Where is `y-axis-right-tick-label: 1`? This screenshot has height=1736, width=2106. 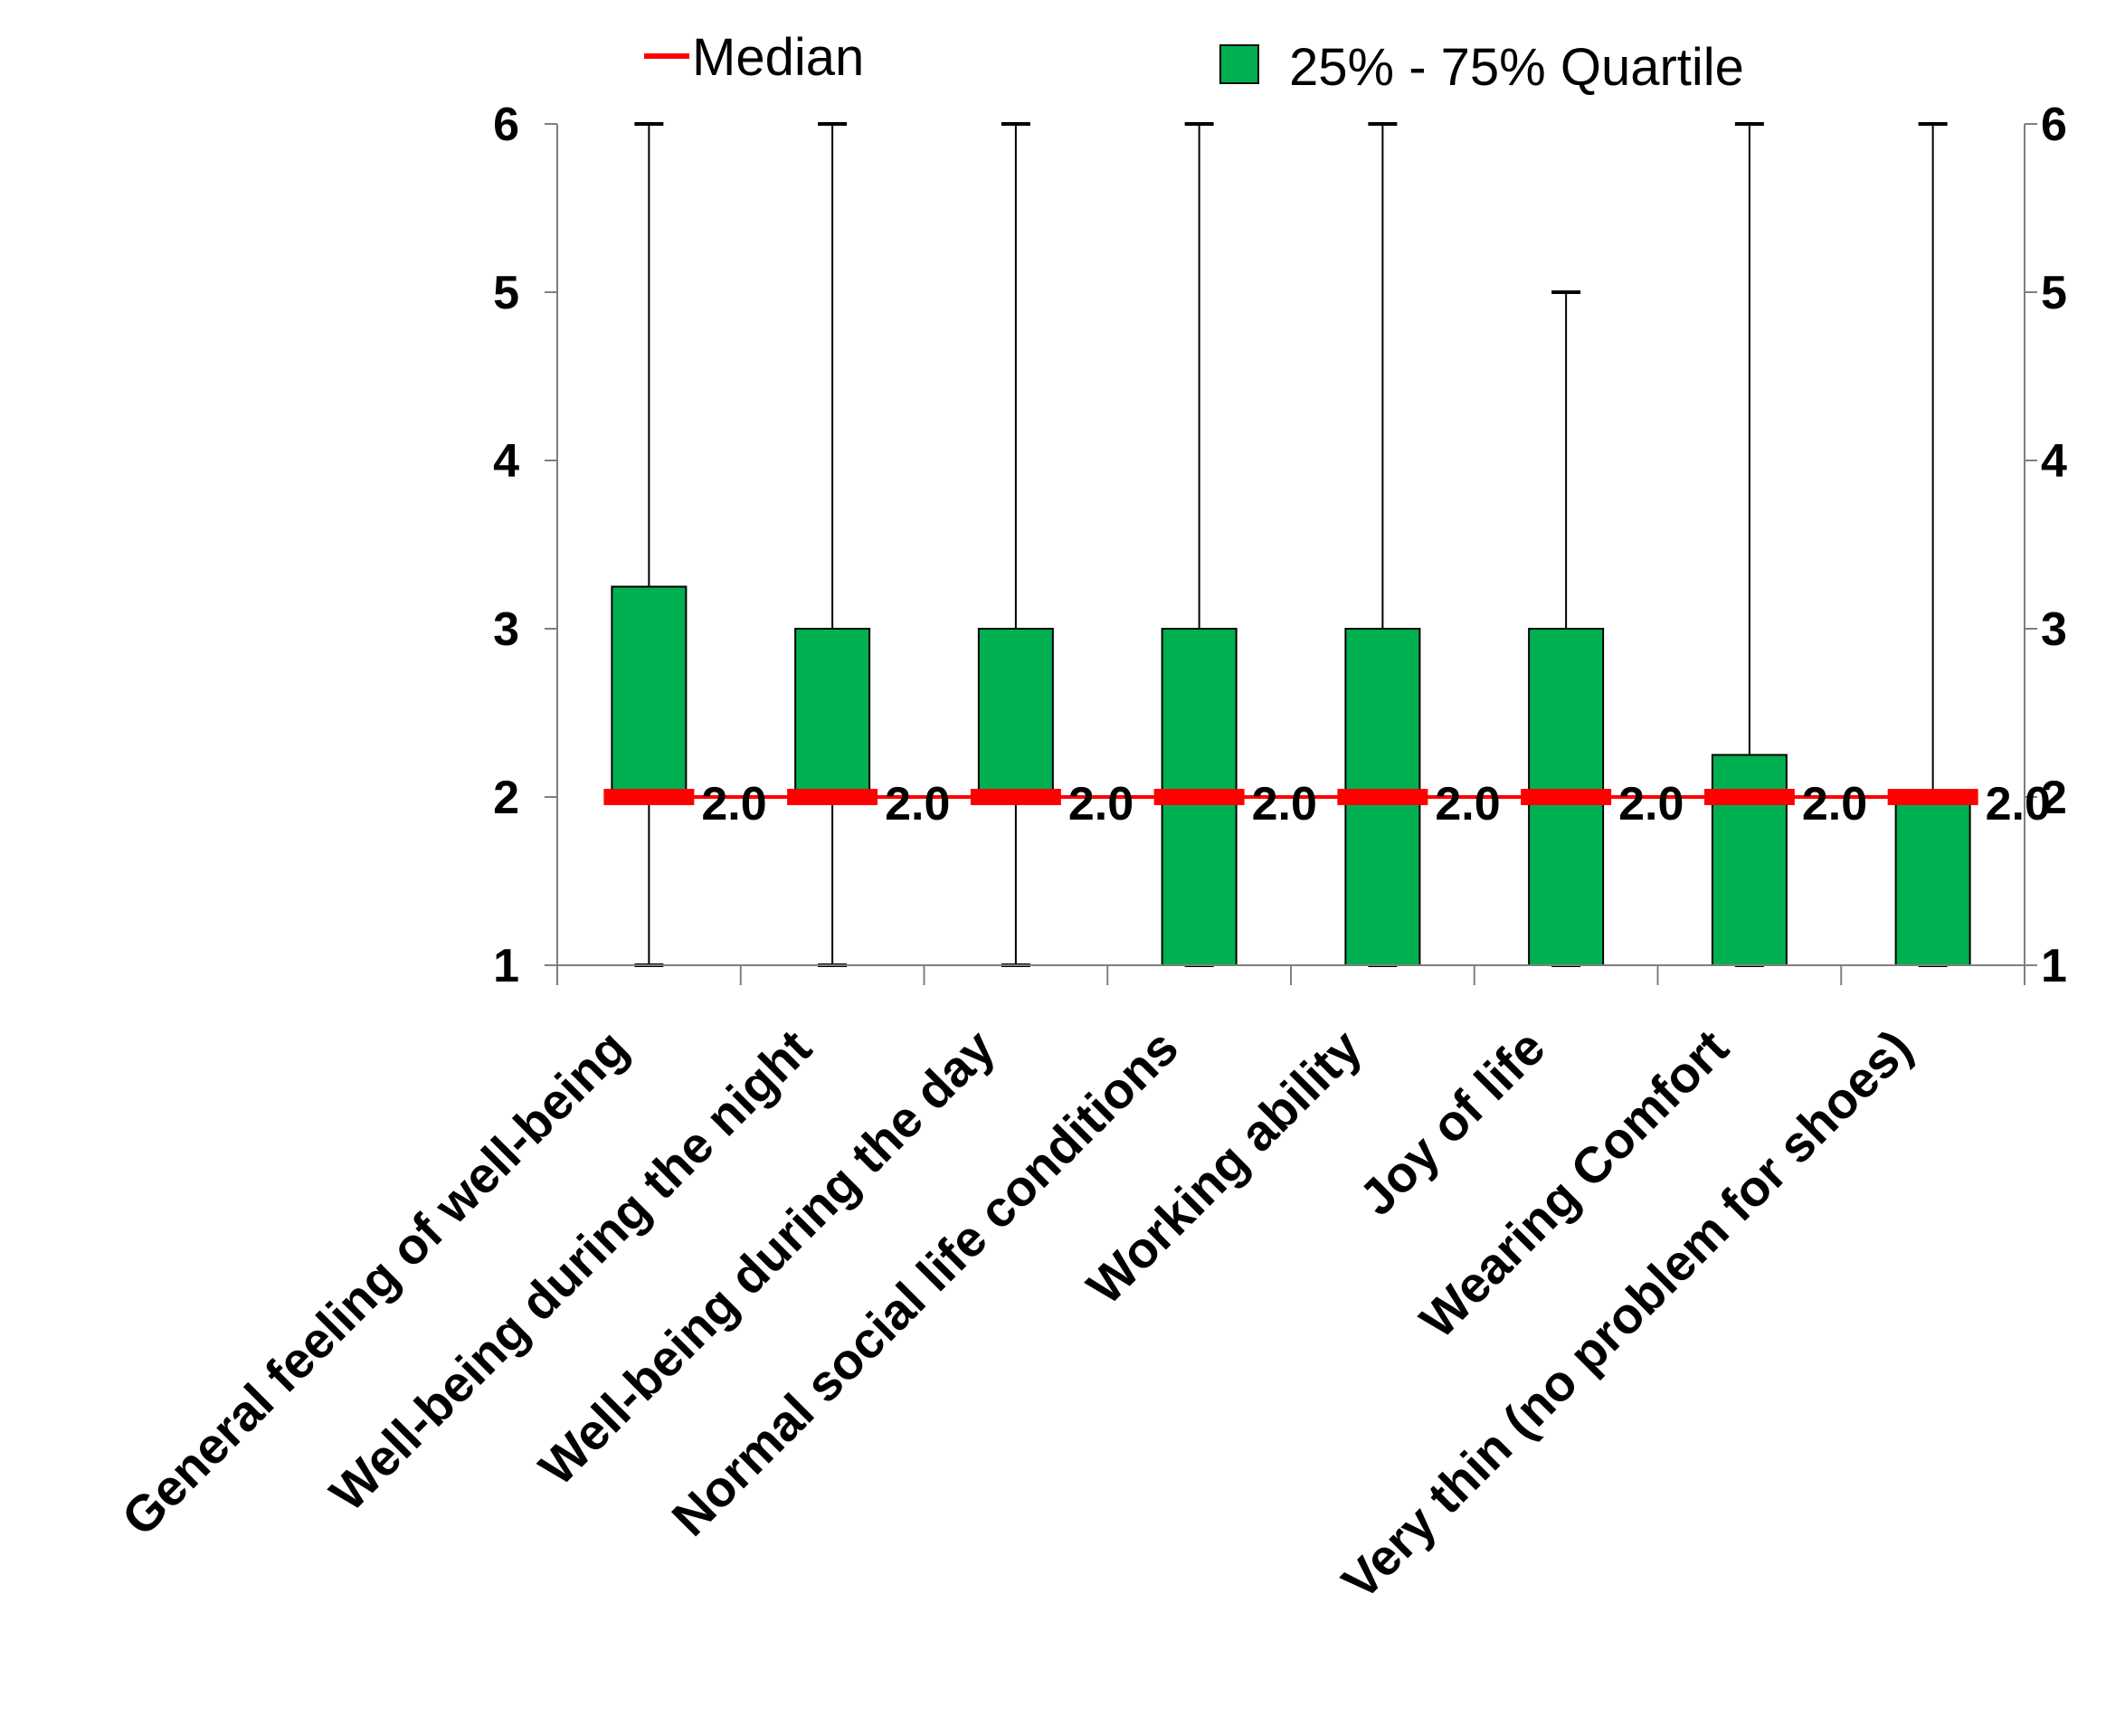
y-axis-right-tick-label: 1 is located at coordinates (2054, 966).